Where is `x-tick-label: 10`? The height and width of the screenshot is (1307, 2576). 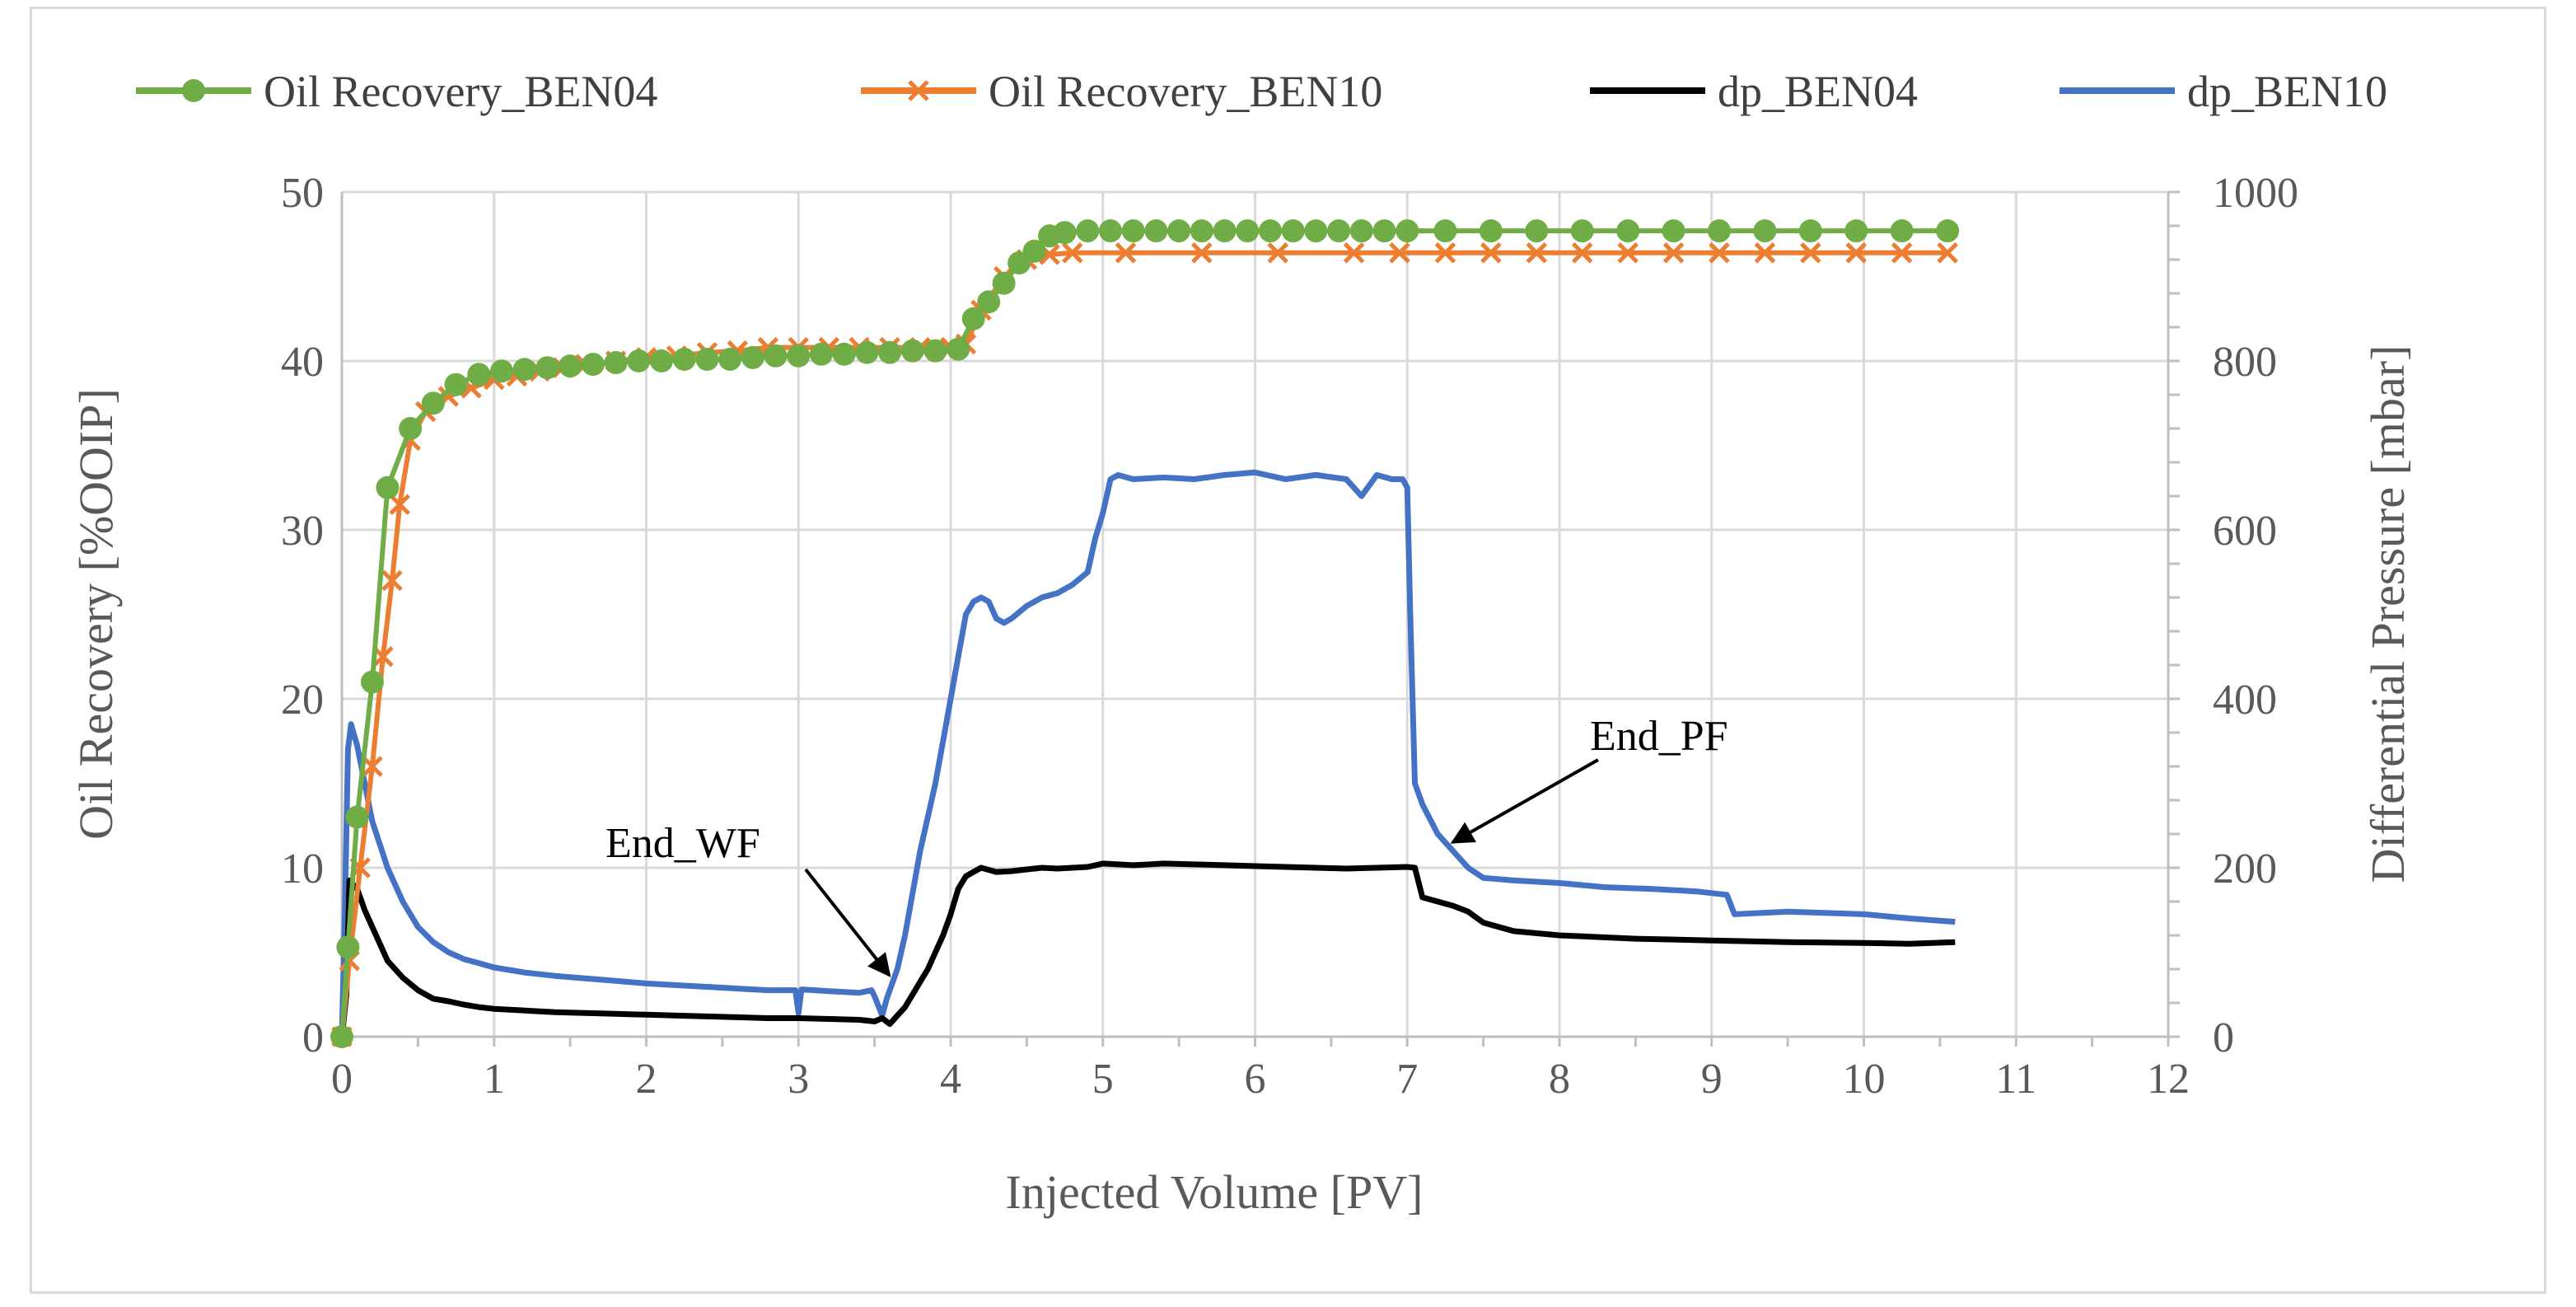
x-tick-label: 10 is located at coordinates (1864, 1080).